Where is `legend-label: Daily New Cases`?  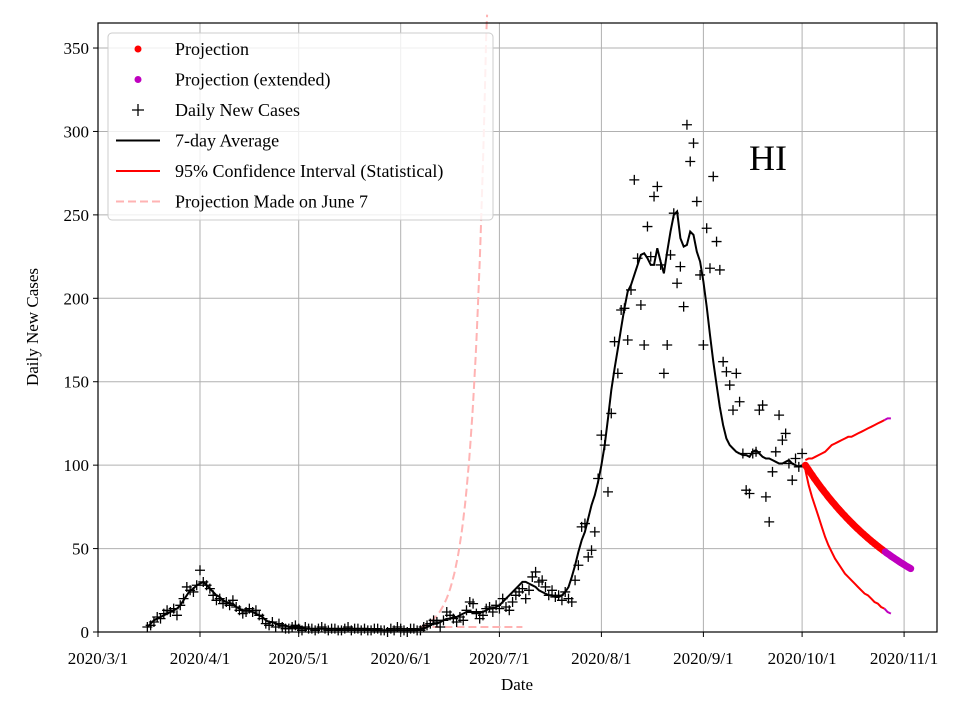
legend-label: Daily New Cases is located at coordinates (237, 110).